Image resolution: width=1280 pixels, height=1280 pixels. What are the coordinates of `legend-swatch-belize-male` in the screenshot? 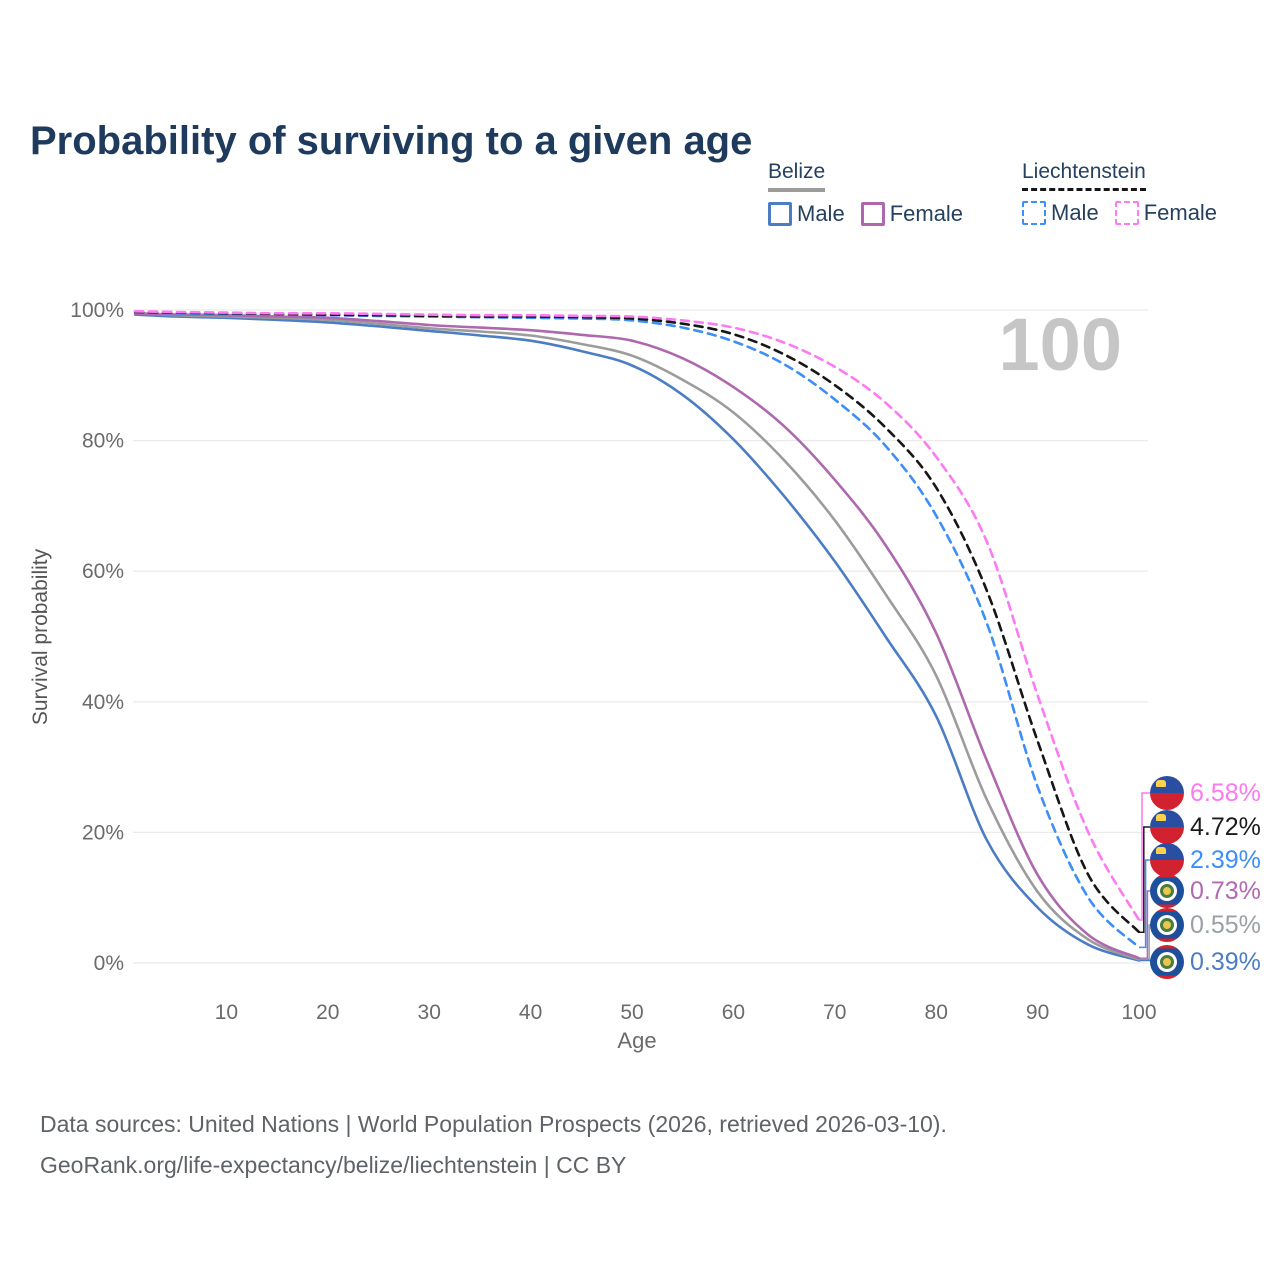 It's located at (780, 214).